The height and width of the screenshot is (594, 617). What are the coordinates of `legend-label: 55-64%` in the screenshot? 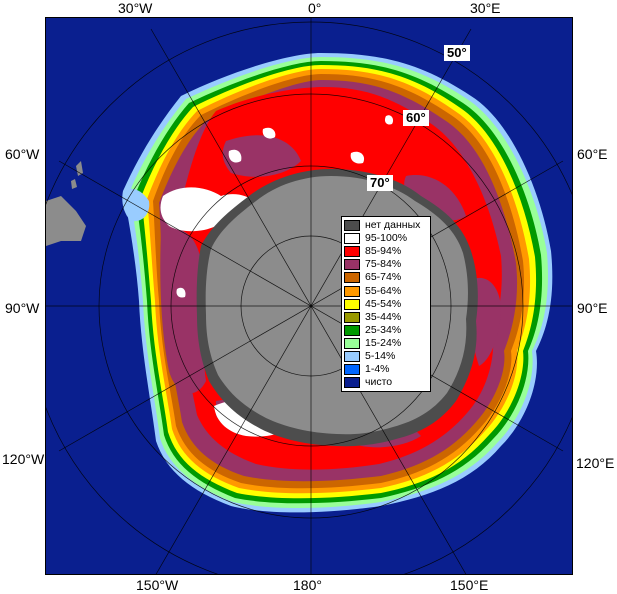 It's located at (383, 290).